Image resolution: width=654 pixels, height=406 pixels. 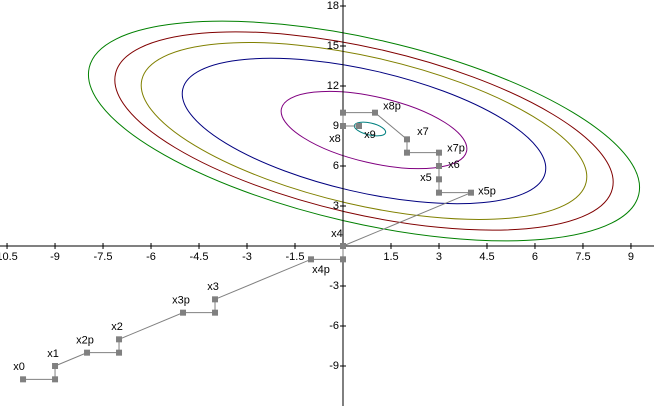 I want to click on x-tick-label: -6, so click(x=151, y=257).